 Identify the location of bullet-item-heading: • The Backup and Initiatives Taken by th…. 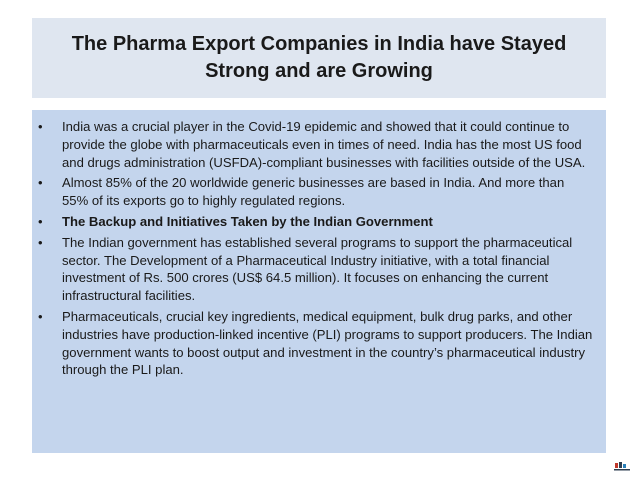
(313, 222).